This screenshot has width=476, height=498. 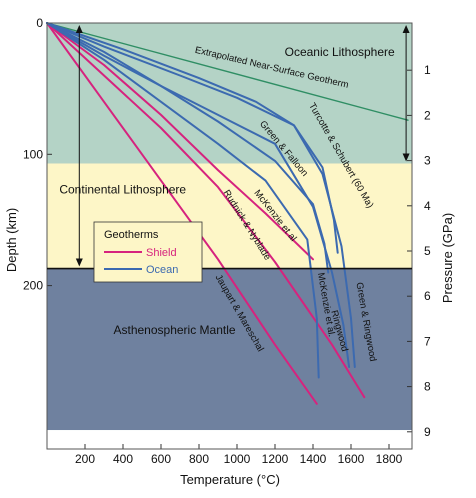 What do you see at coordinates (161, 459) in the screenshot?
I see `x-tick-label: 600` at bounding box center [161, 459].